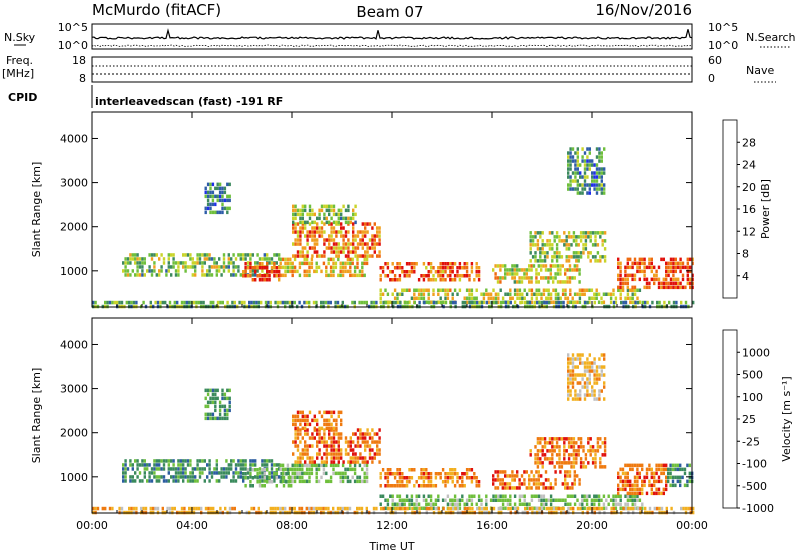 The height and width of the screenshot is (558, 800). I want to click on colorbar-tick-label: 24, so click(749, 165).